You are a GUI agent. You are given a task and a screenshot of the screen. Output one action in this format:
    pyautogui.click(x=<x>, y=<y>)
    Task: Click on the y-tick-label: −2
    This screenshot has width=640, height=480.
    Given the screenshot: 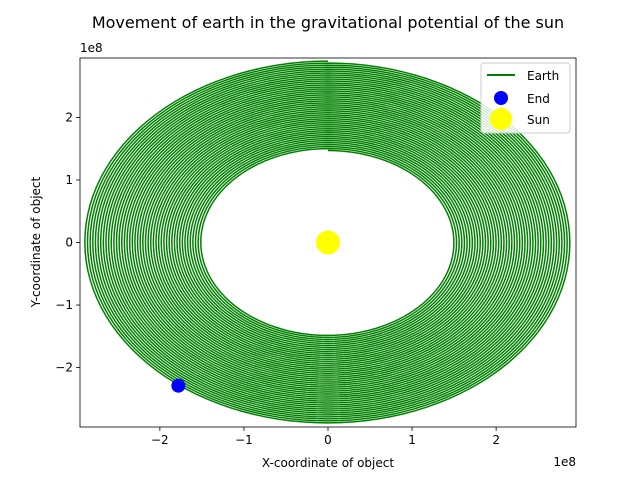 What is the action you would take?
    pyautogui.click(x=64, y=368)
    